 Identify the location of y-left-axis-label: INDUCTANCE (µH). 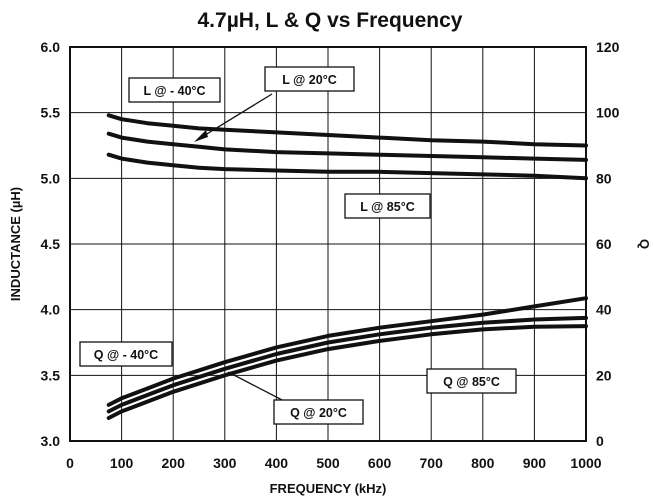
(15, 244).